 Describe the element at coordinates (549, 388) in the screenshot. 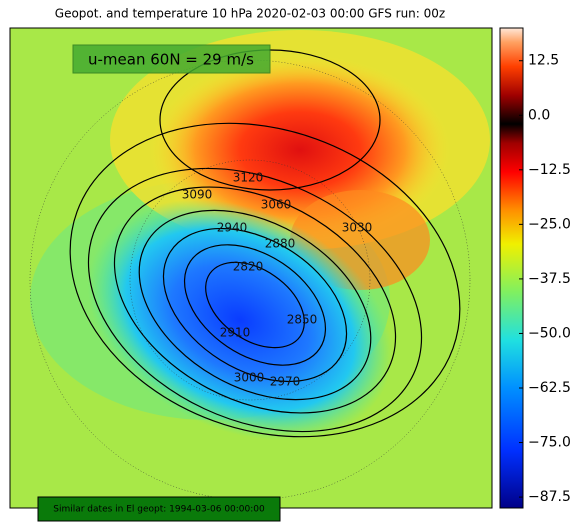

I see `colorbar-tick-label: −62.5` at that location.